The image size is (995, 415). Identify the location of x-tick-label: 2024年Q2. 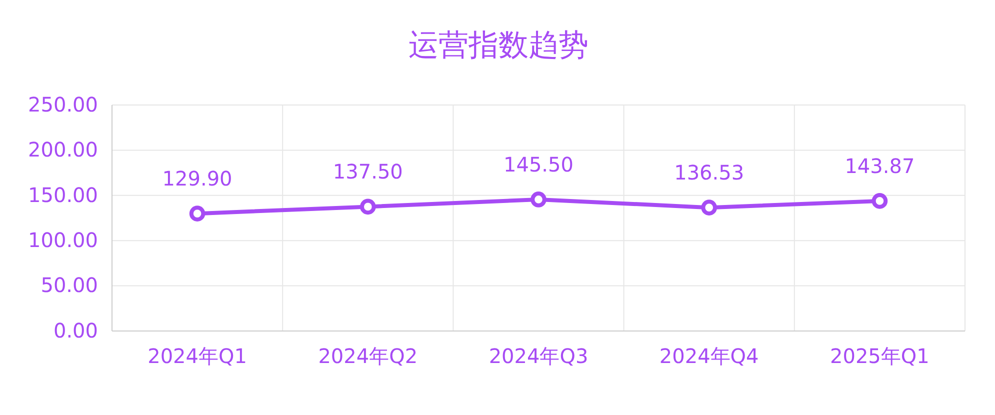
(368, 356).